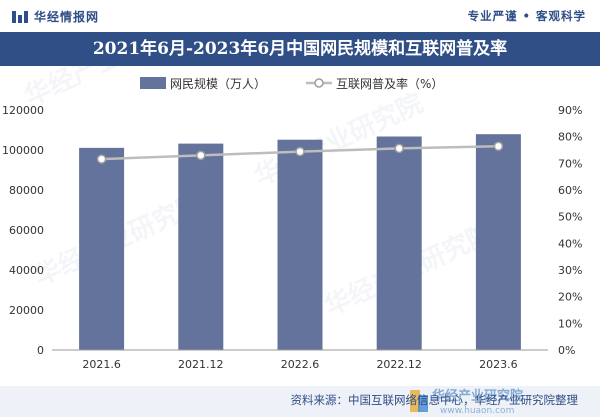 The height and width of the screenshot is (417, 600). What do you see at coordinates (300, 16) in the screenshot?
I see `top-bar: 华经情报网 专业严谨 • 客观科学` at bounding box center [300, 16].